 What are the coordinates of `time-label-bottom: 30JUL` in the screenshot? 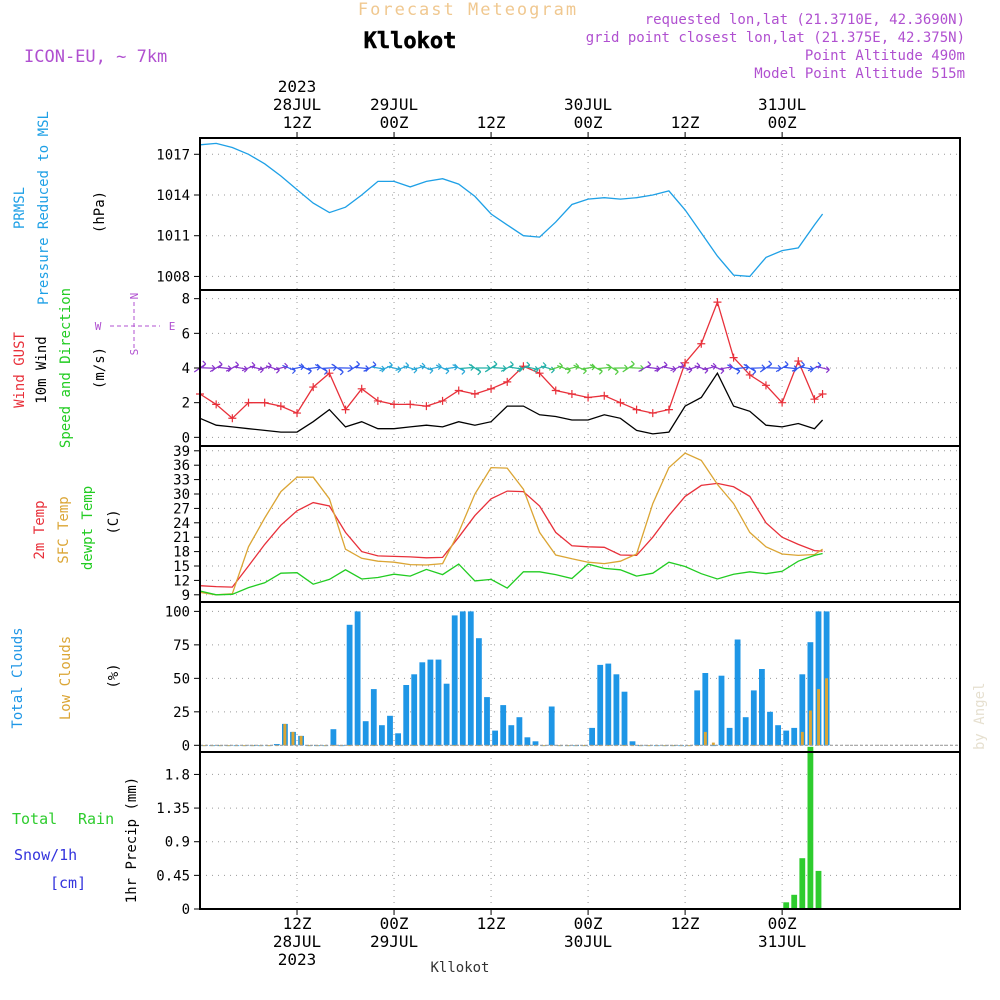 It's located at (588, 941).